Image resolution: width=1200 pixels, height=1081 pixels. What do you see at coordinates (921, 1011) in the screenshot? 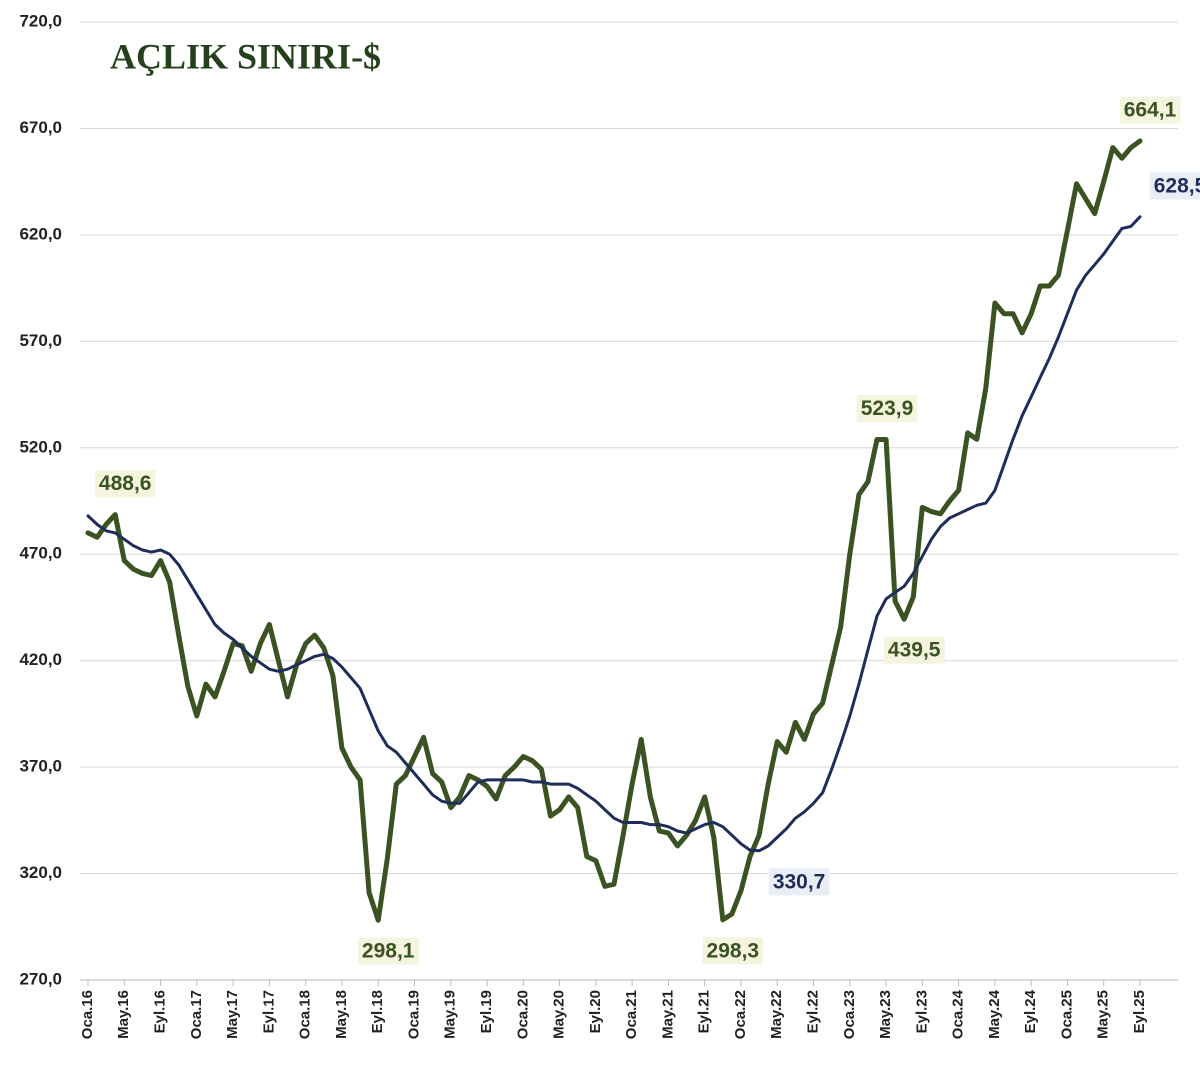
I see `x-tick-label: Eyl.23` at bounding box center [921, 1011].